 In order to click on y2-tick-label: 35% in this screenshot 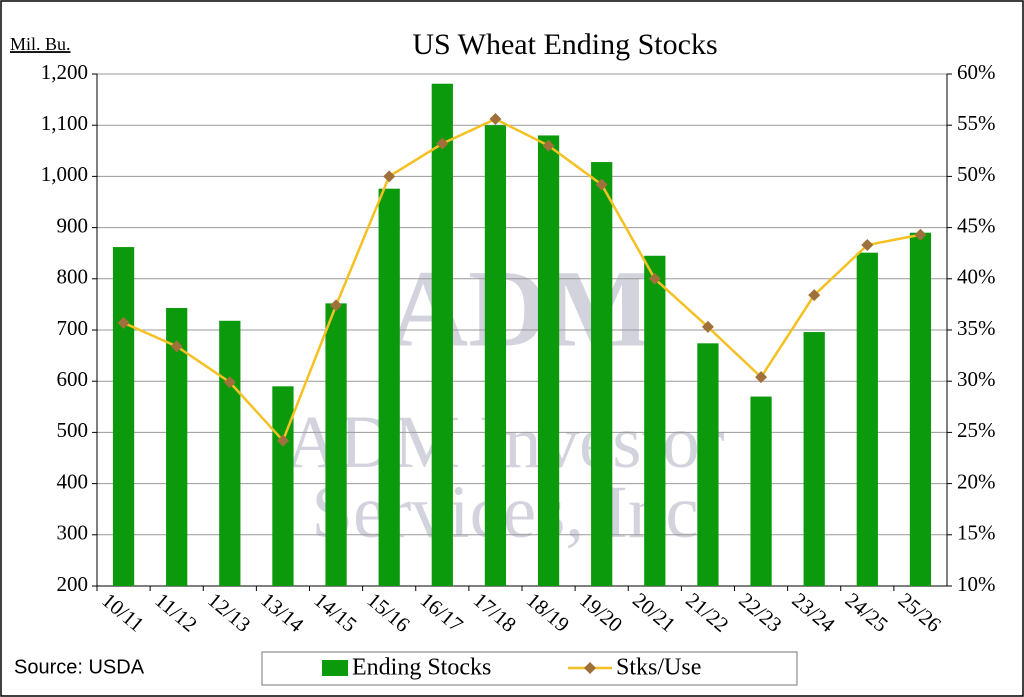, I will do `click(976, 328)`.